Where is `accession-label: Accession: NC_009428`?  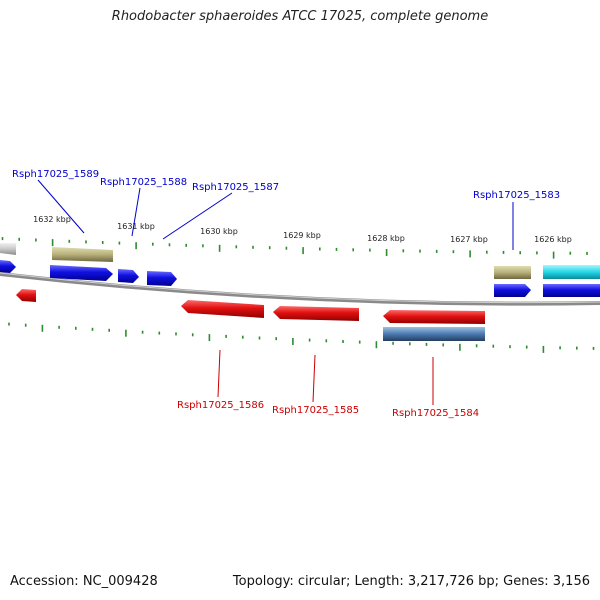 accession-label: Accession: NC_009428 is located at coordinates (84, 581).